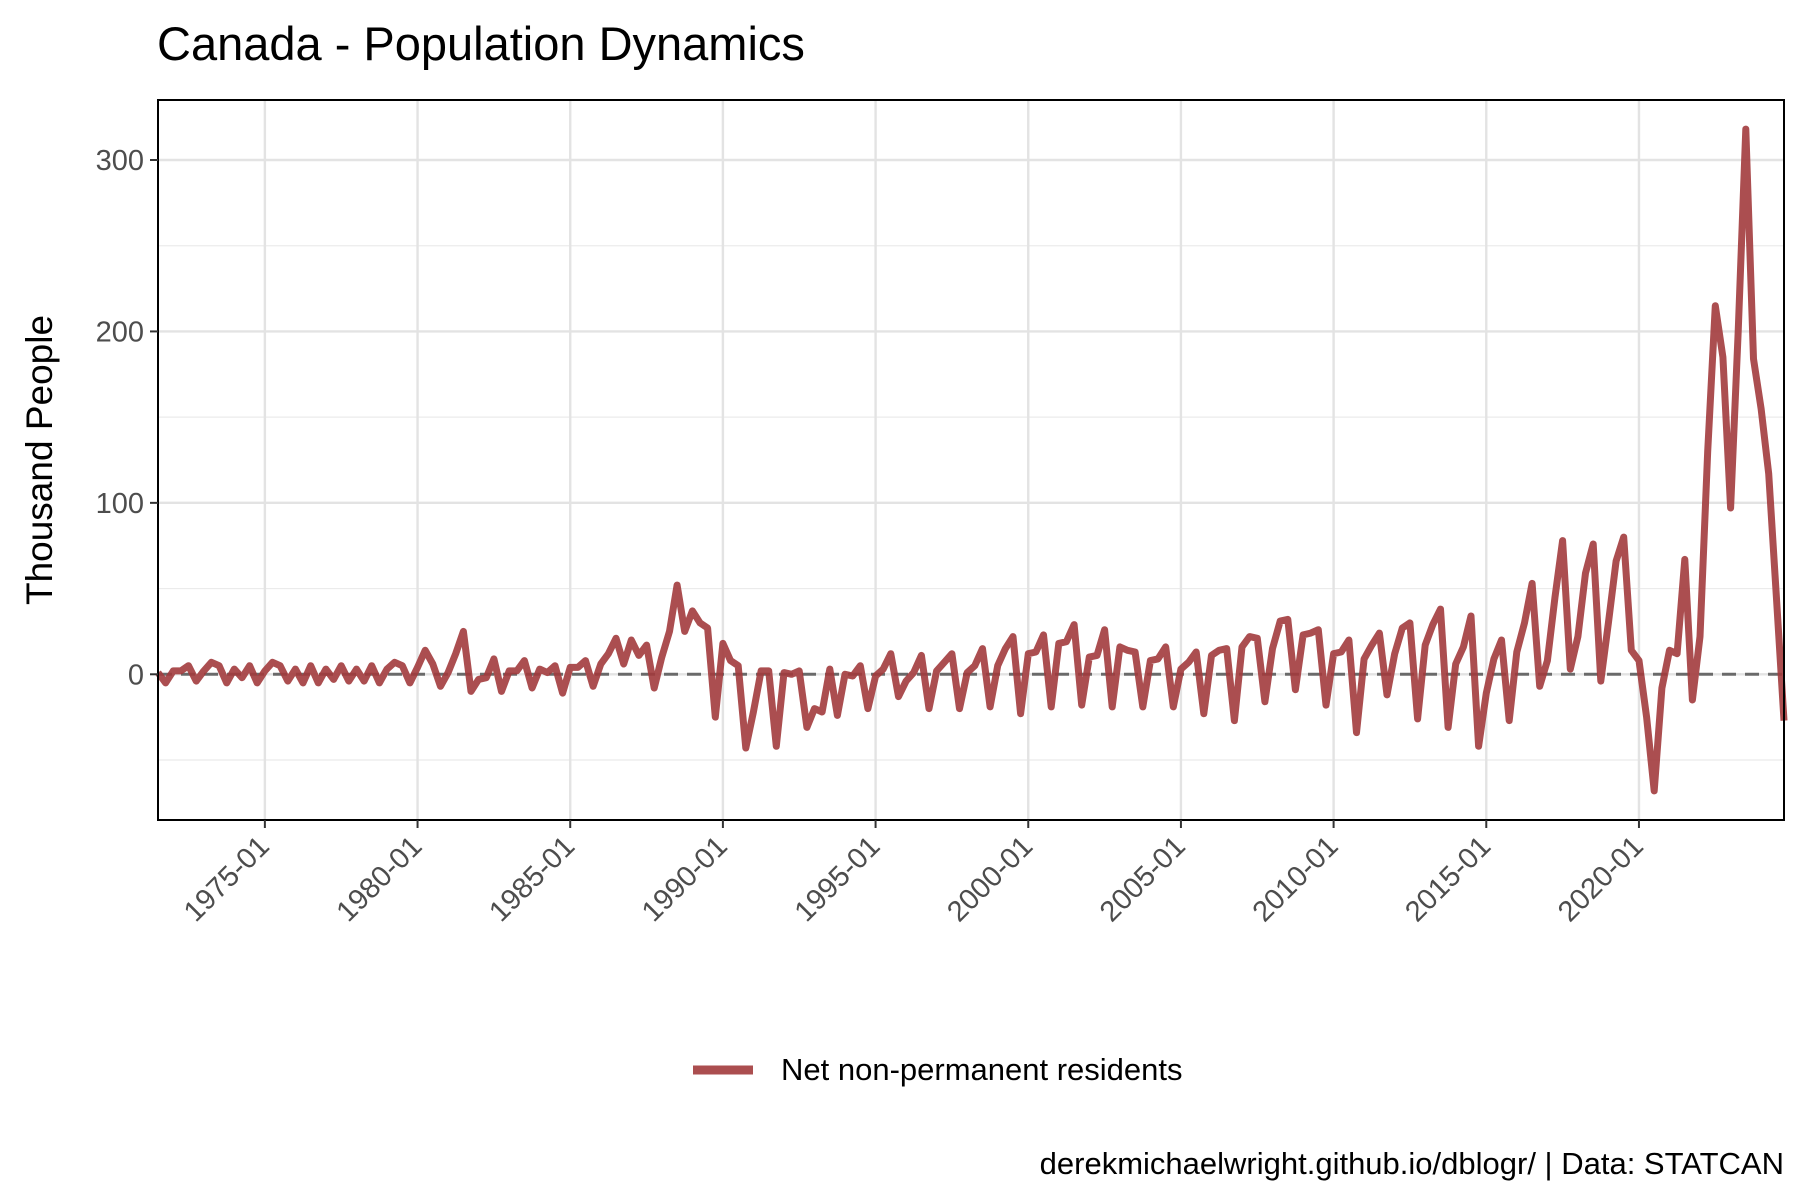 The image size is (1800, 1200). What do you see at coordinates (120, 161) in the screenshot?
I see `y-tick-label: 300` at bounding box center [120, 161].